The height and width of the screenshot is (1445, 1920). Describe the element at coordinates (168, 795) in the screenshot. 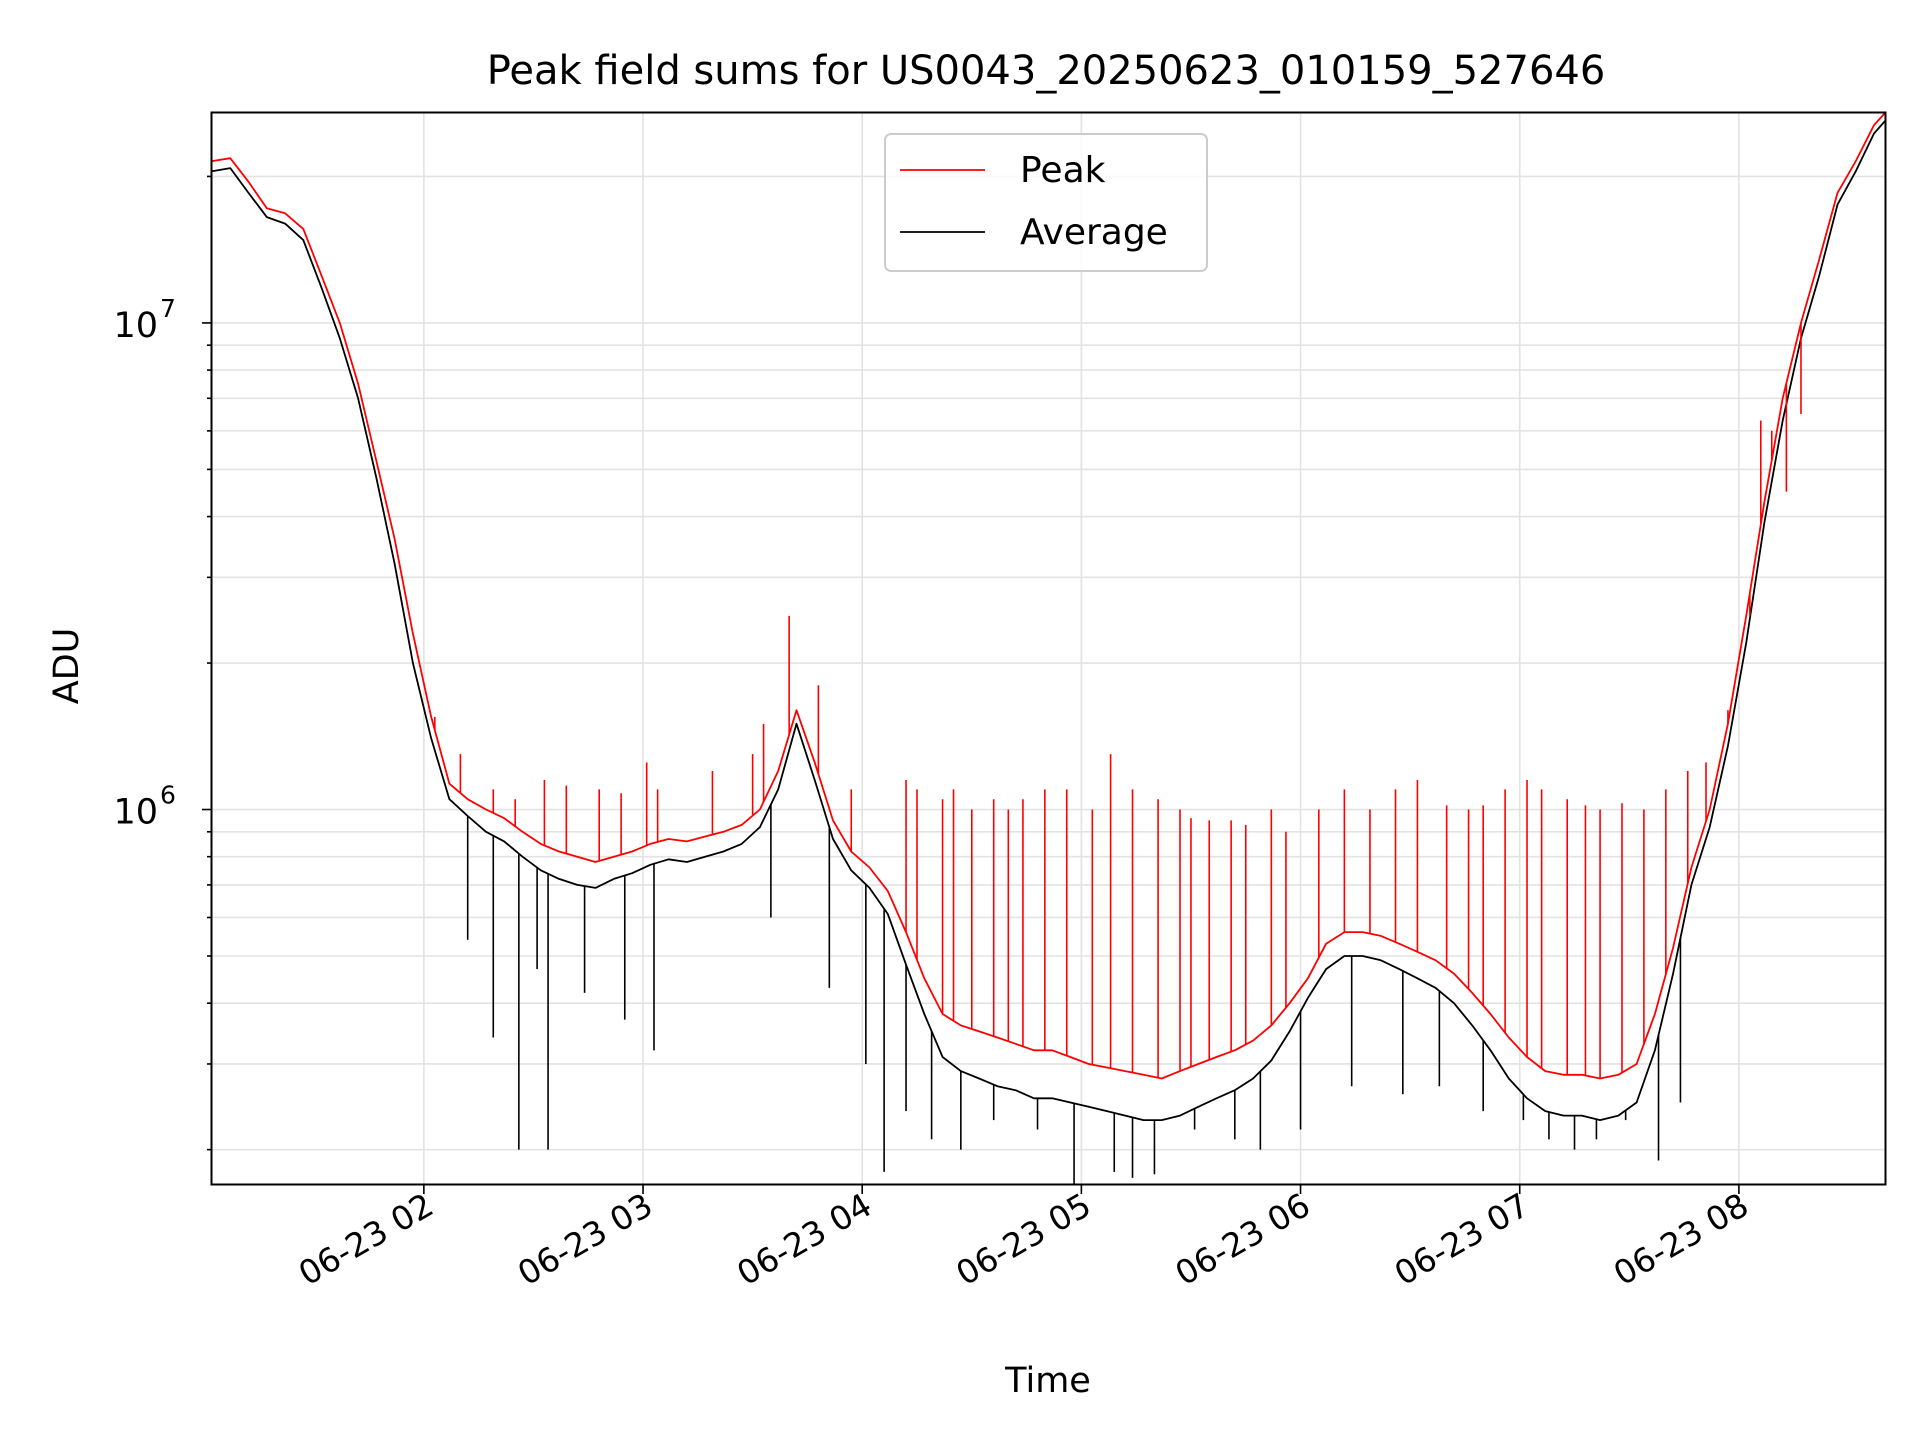

I see `y-tick-label-exponent: 6` at that location.